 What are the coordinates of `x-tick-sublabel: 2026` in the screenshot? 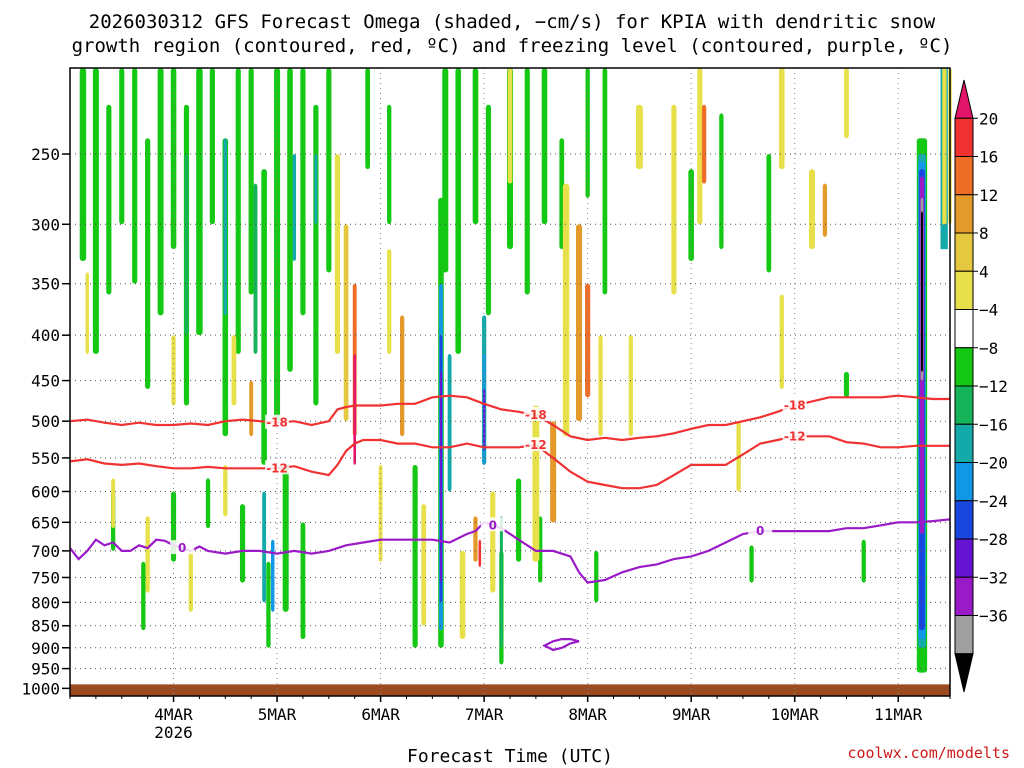 It's located at (173, 732).